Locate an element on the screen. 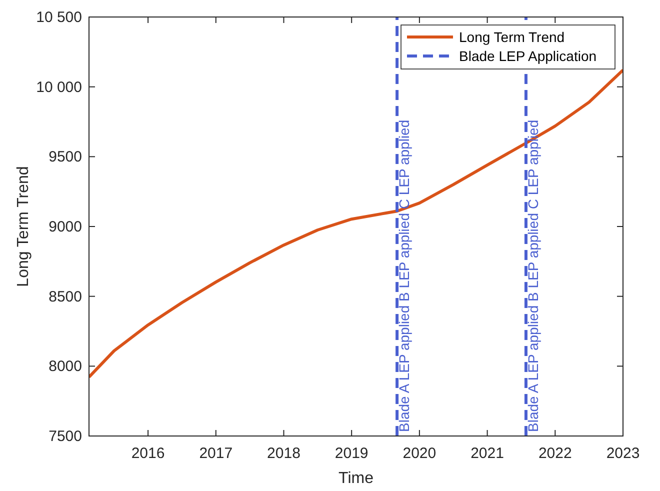 The width and height of the screenshot is (660, 491). x-tick-label: 2022 is located at coordinates (555, 453).